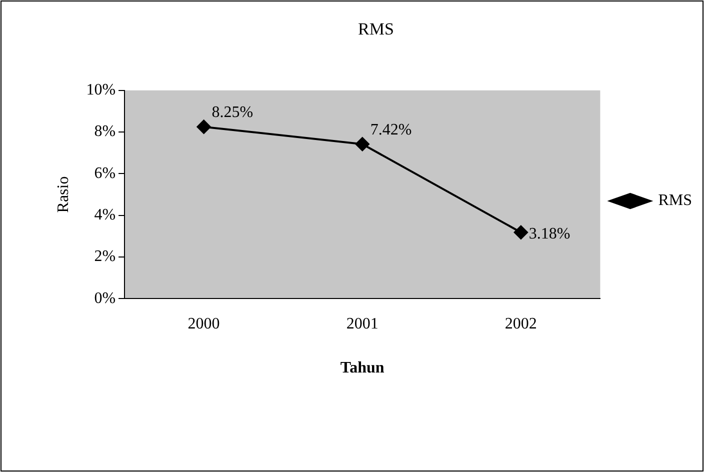  I want to click on y-tick-label: 6%, so click(105, 173).